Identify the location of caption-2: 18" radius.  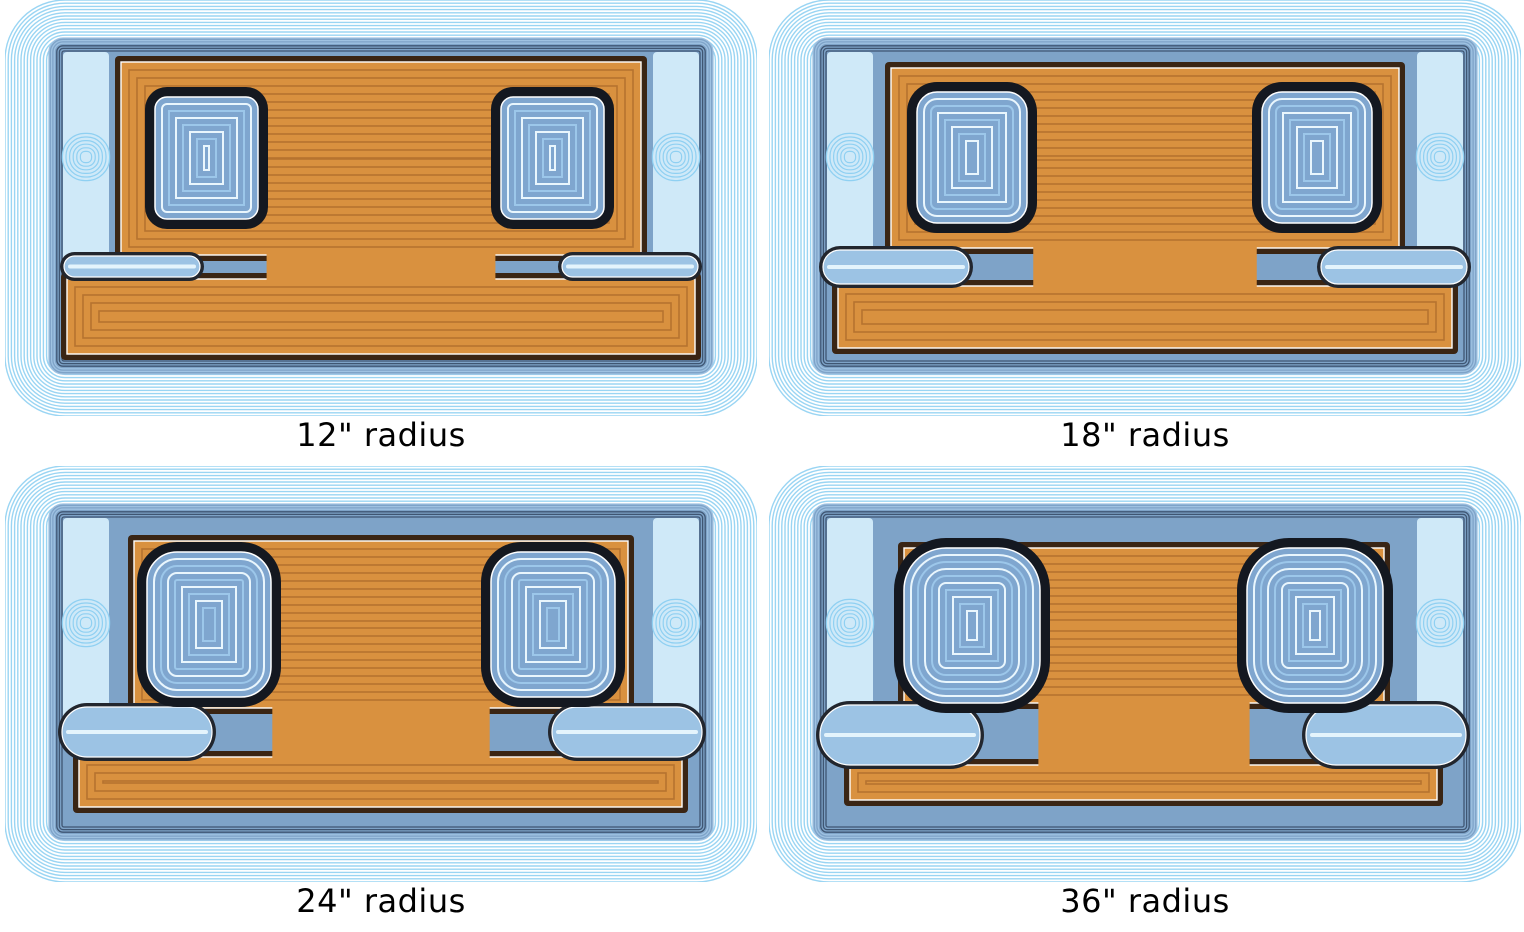
(1145, 435).